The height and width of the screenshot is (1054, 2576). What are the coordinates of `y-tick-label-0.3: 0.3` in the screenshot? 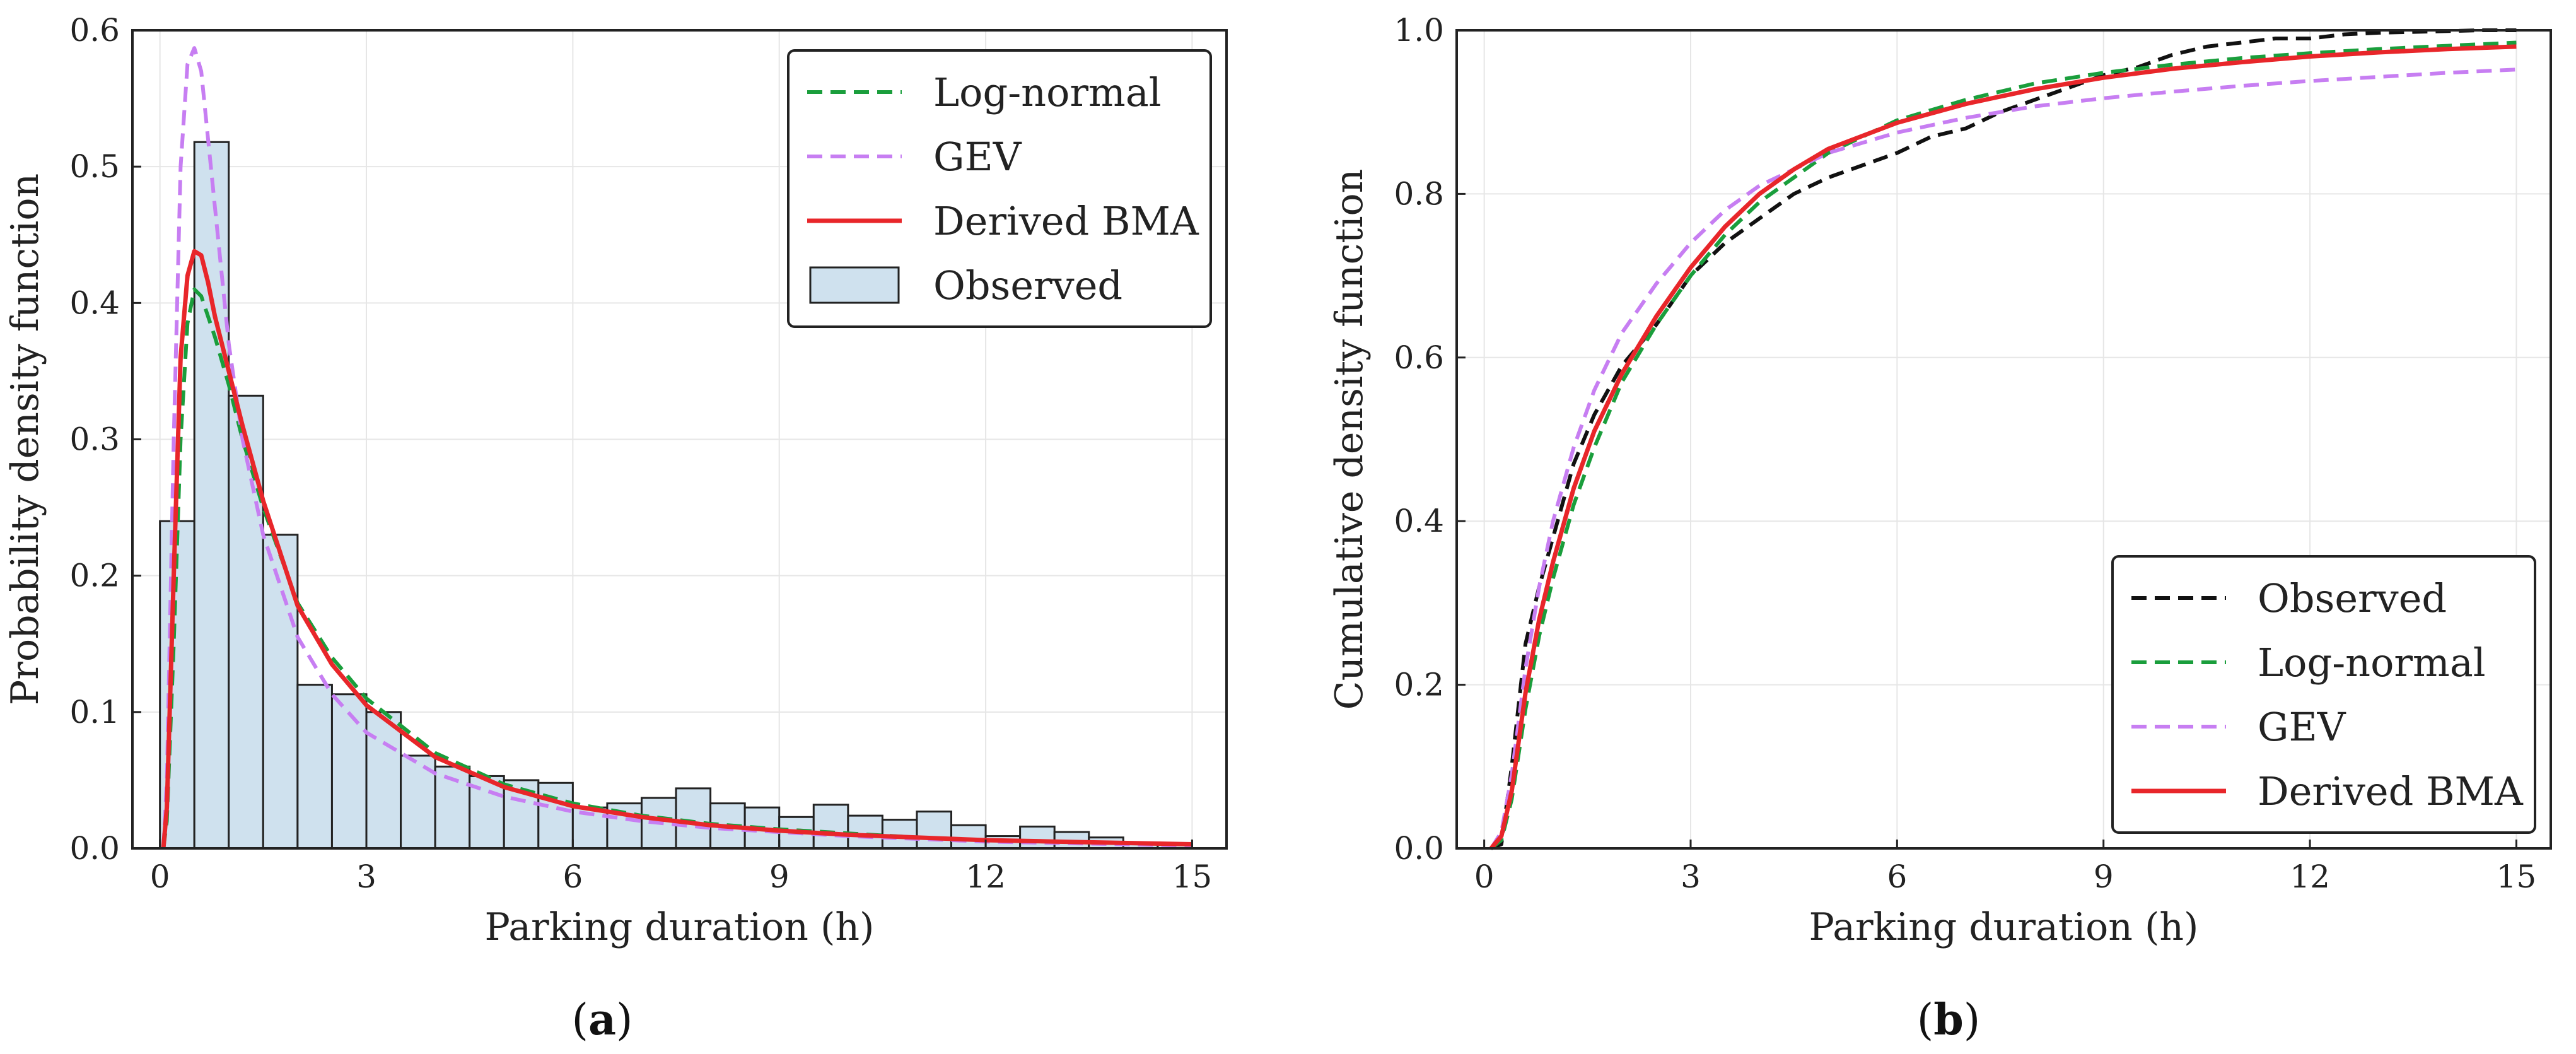 It's located at (95, 439).